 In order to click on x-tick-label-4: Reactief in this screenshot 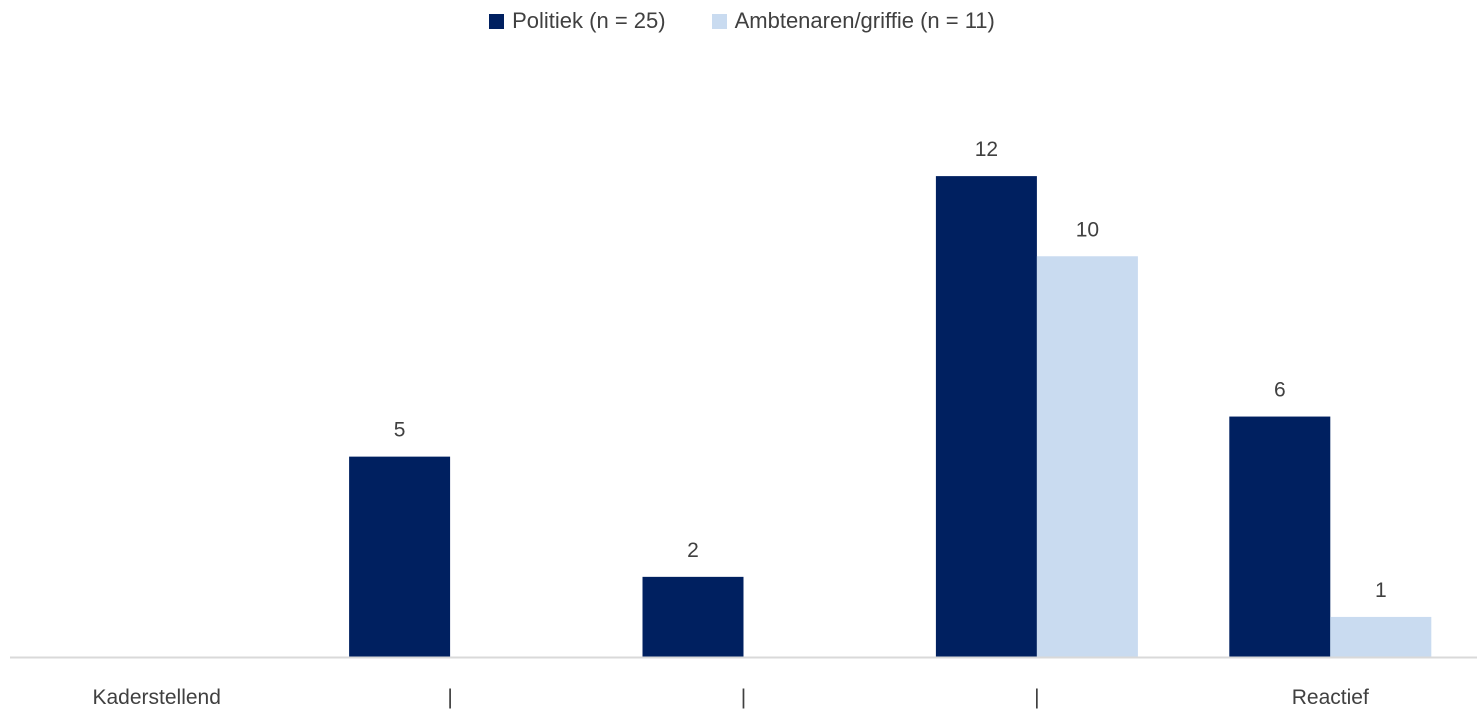, I will do `click(1330, 697)`.